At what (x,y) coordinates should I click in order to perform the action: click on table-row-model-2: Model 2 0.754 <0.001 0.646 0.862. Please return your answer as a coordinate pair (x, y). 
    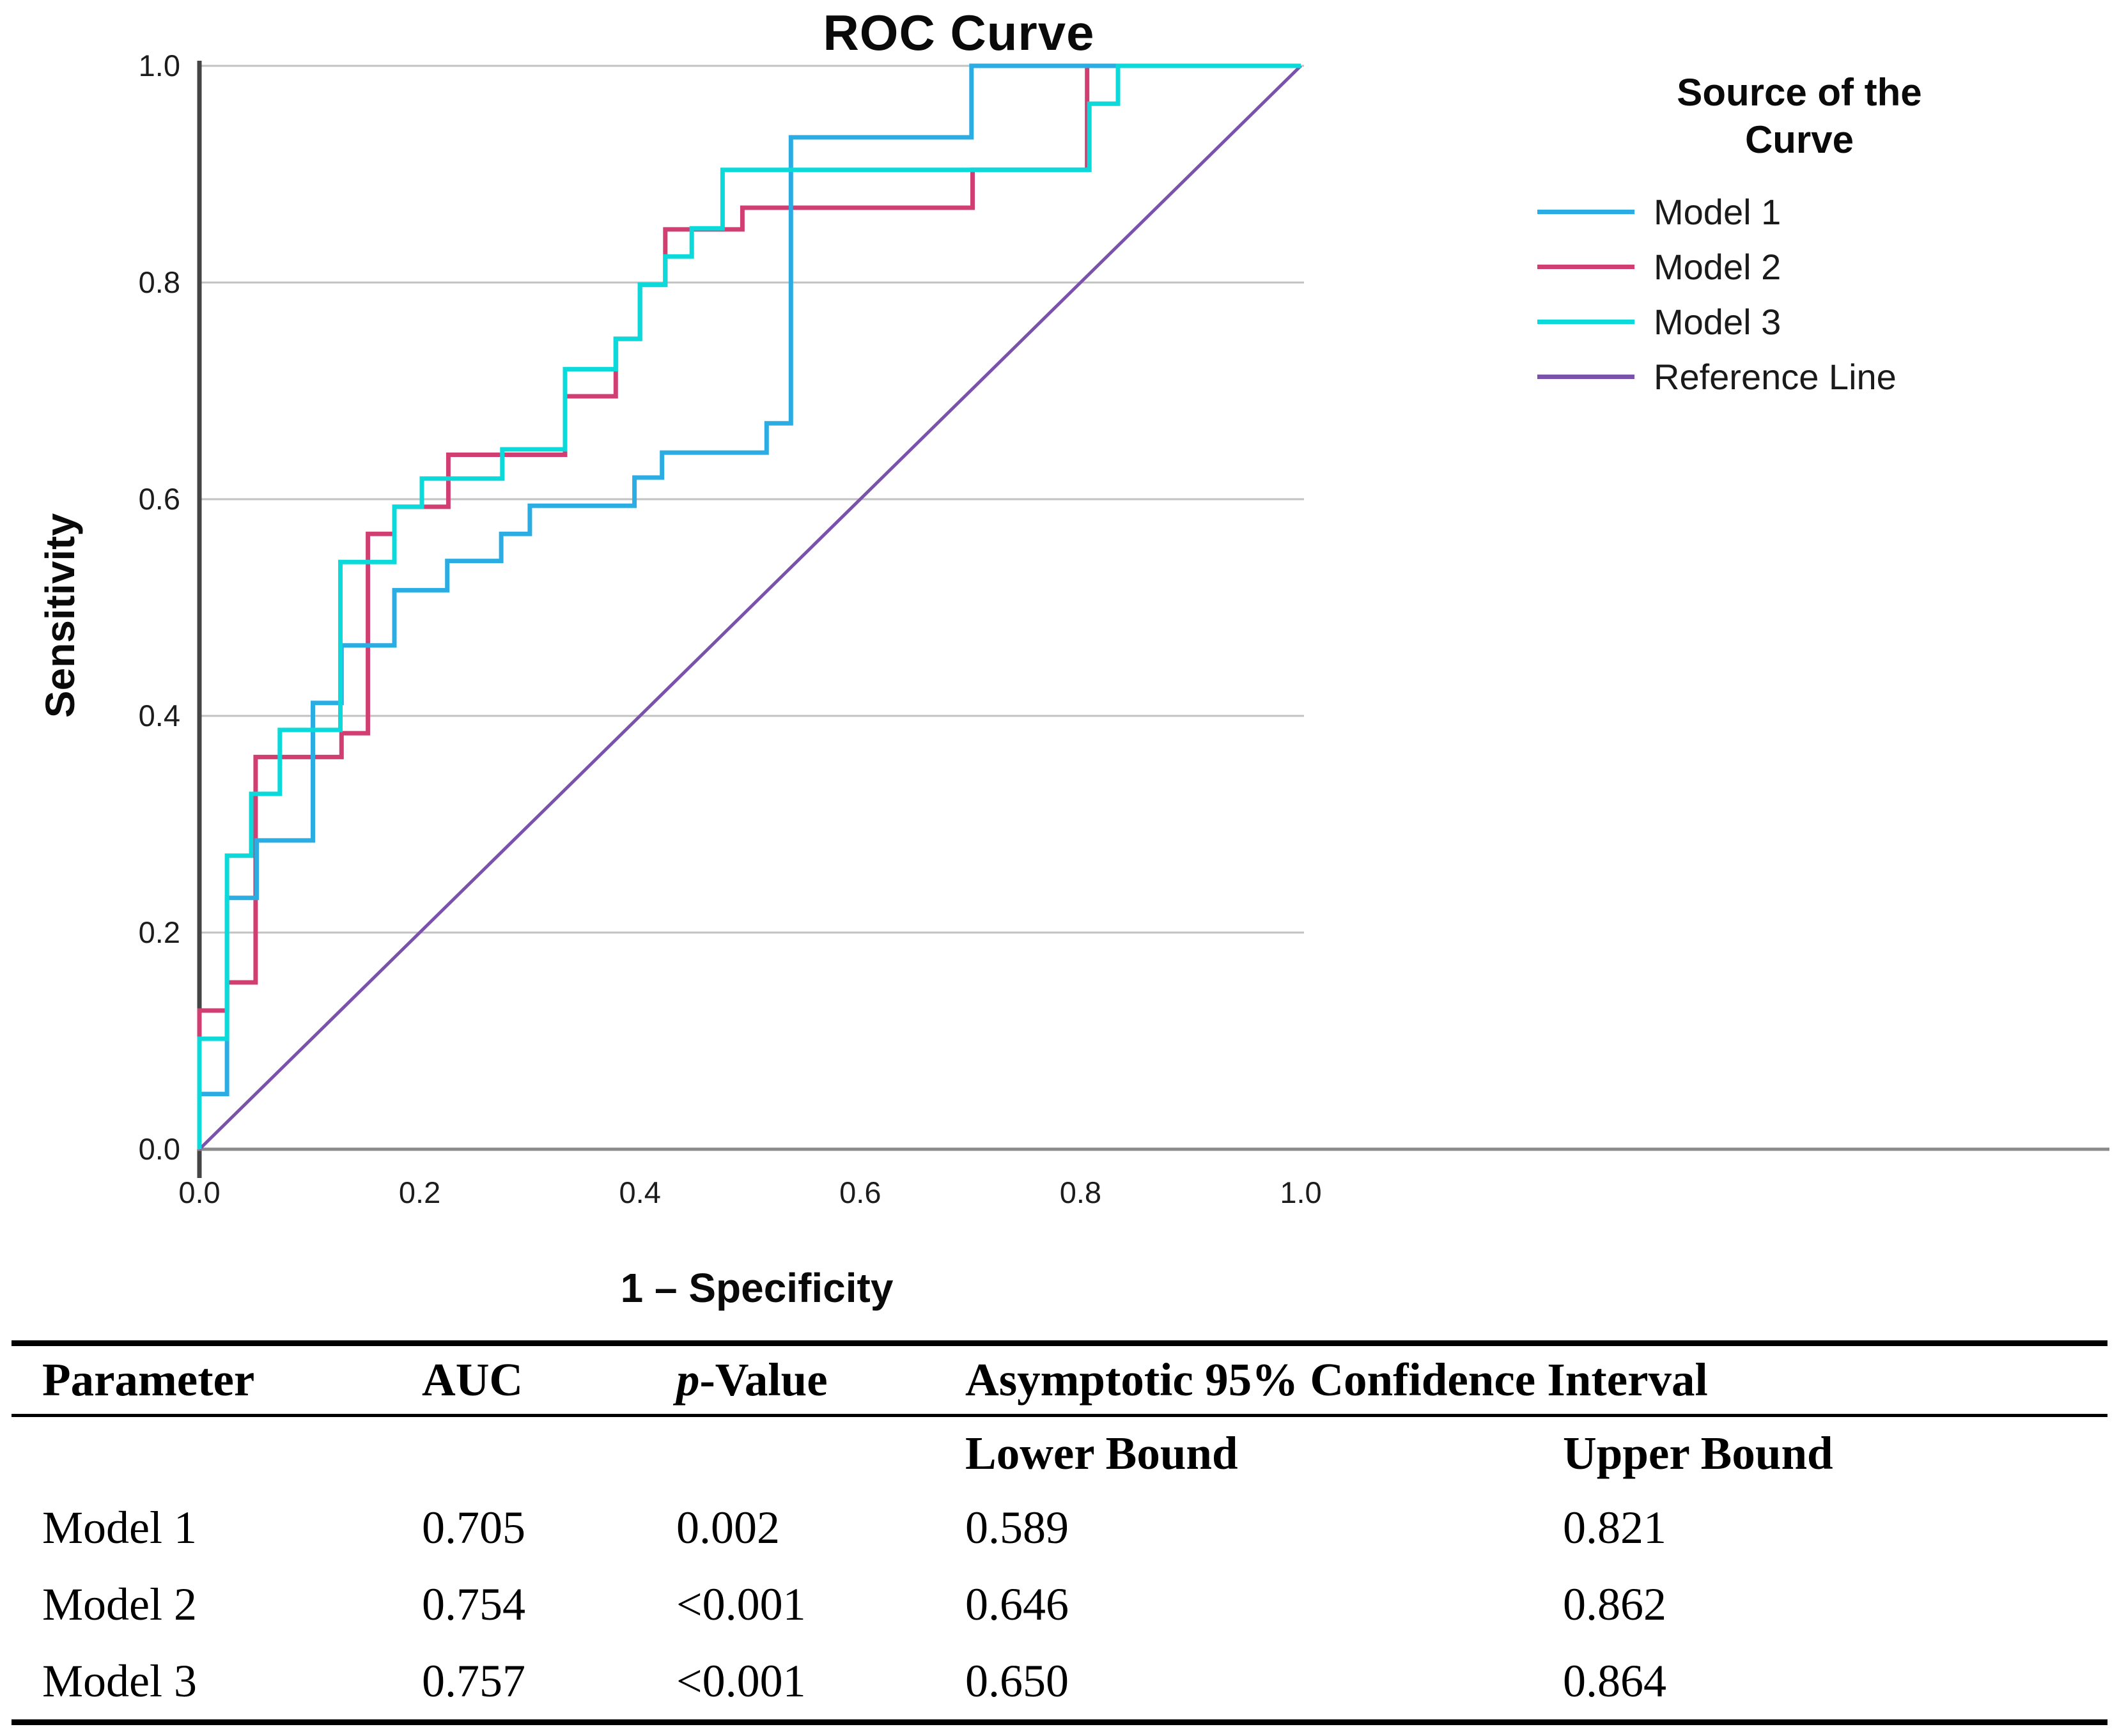
    Looking at the image, I should click on (1059, 1604).